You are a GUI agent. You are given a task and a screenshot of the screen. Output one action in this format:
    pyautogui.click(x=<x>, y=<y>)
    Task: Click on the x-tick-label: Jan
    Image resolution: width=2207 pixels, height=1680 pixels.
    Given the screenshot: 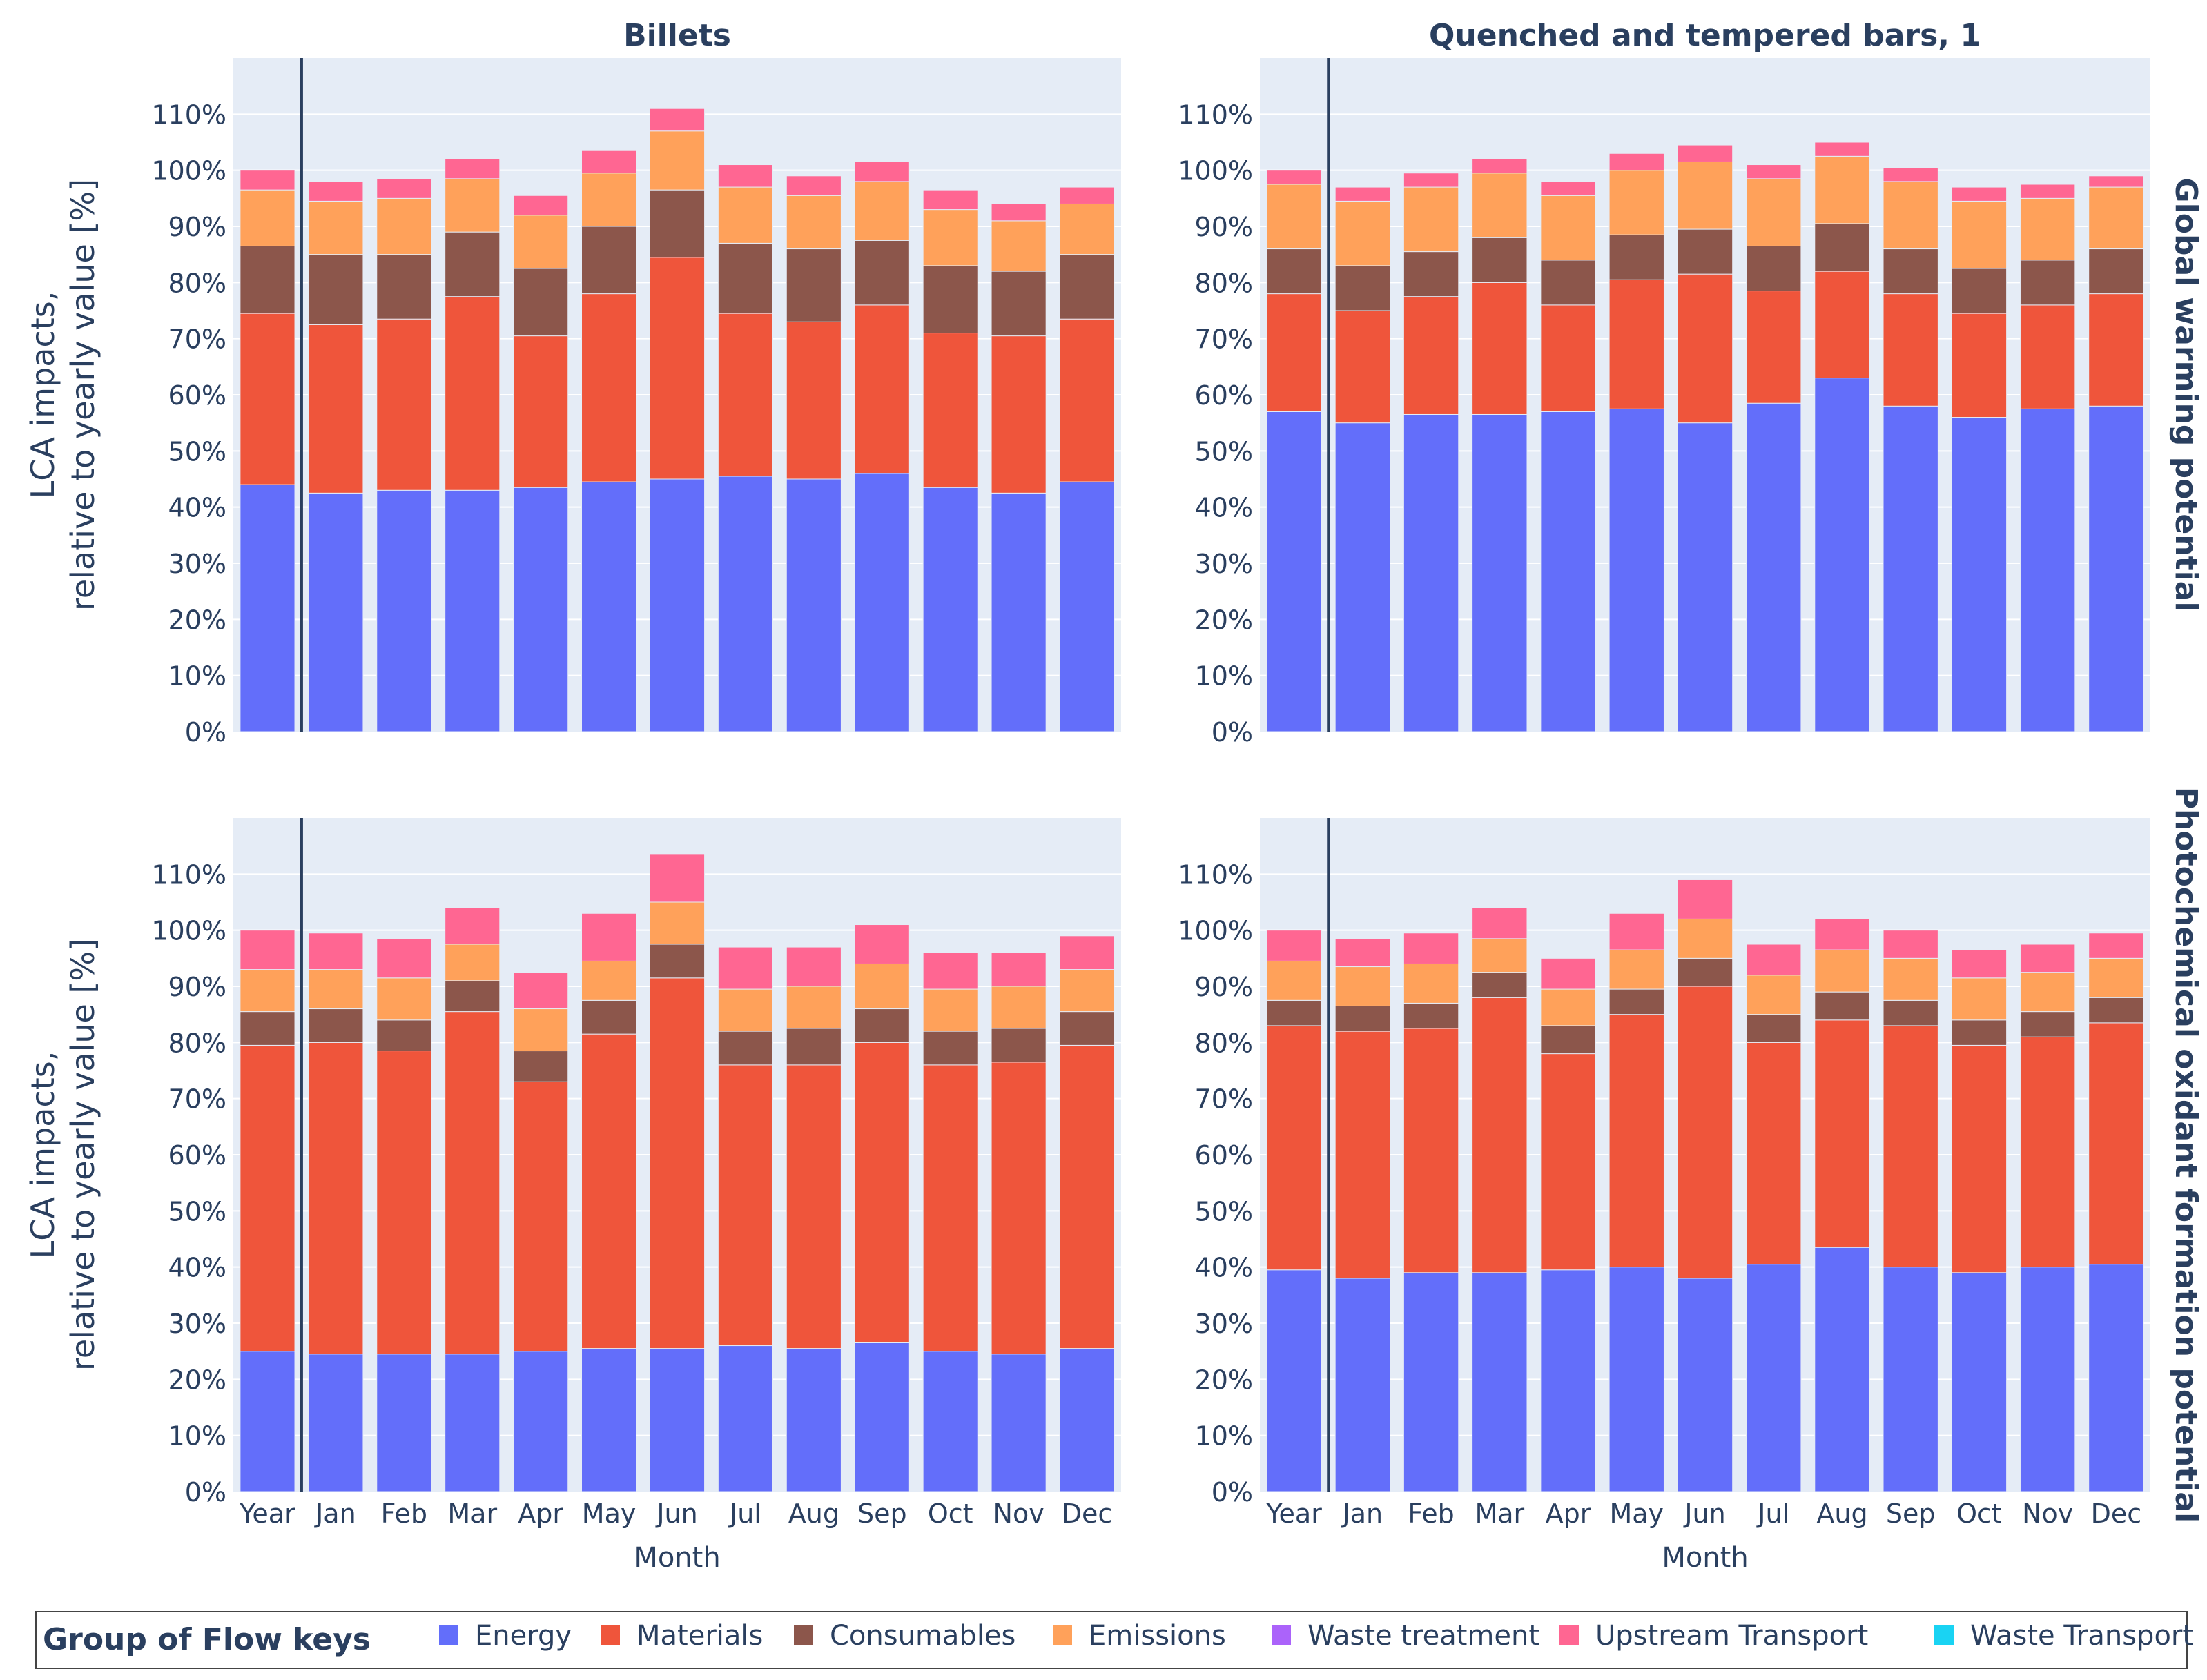 What is the action you would take?
    pyautogui.click(x=1362, y=1513)
    